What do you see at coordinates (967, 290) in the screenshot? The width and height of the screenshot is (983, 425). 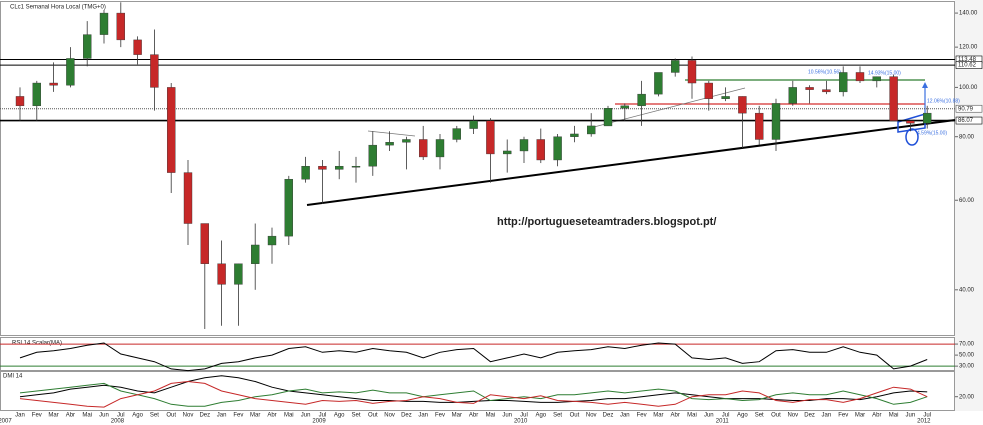 I see `y-tick-label: 40.00` at bounding box center [967, 290].